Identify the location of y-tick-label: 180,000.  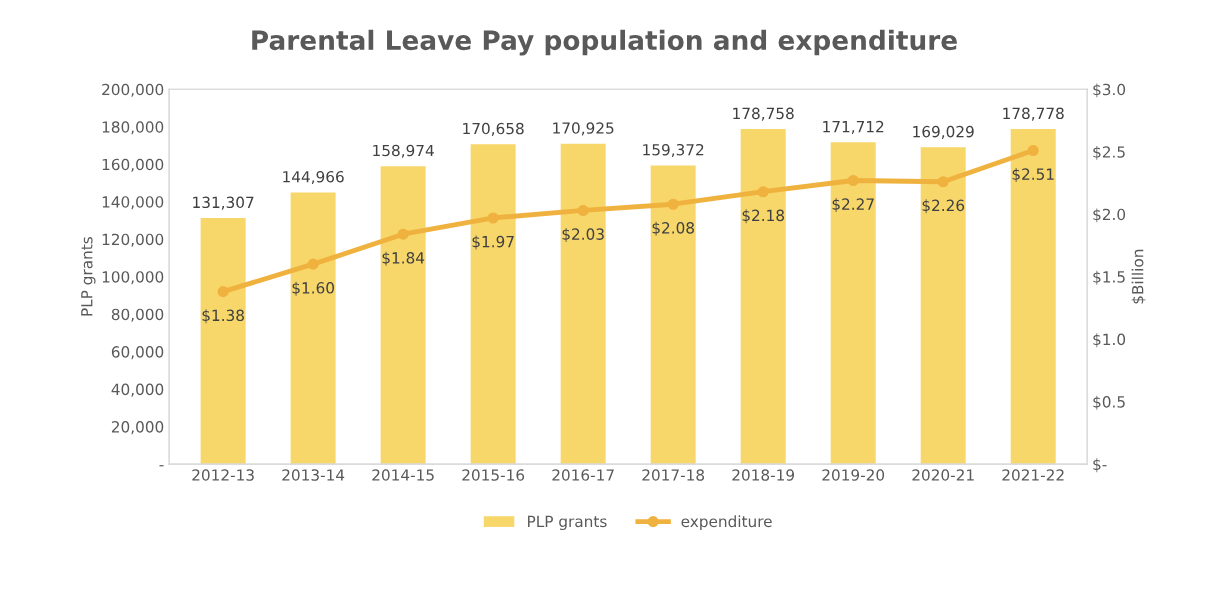
(133, 128).